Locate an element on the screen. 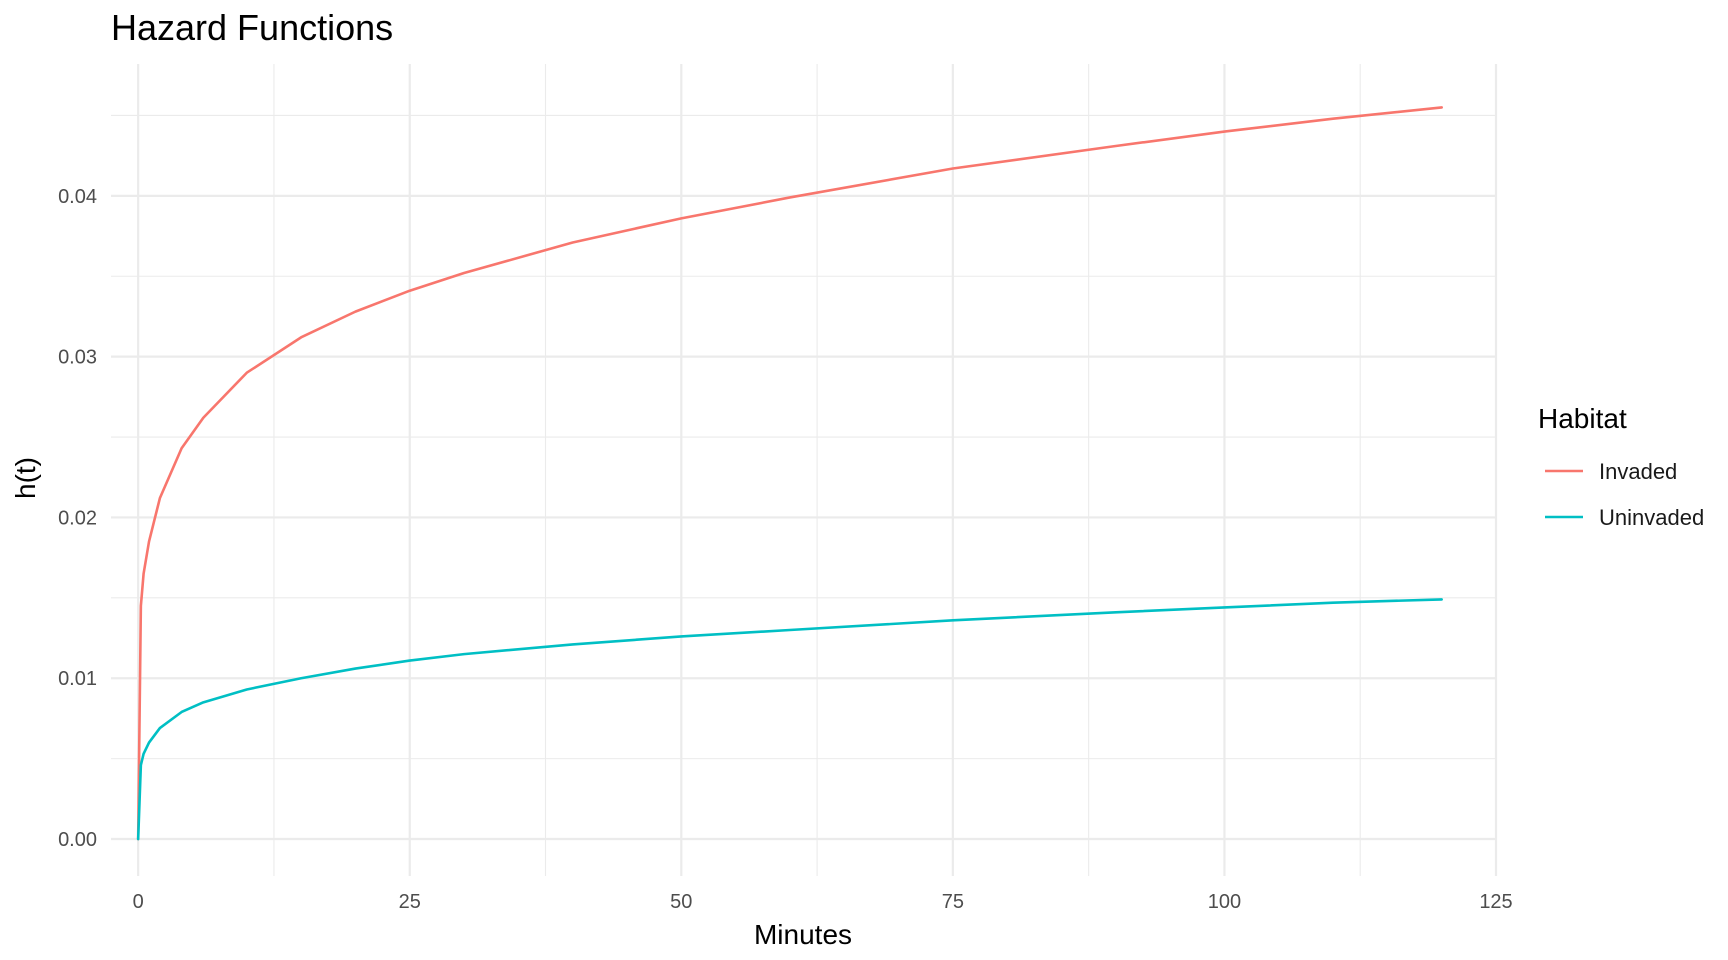 The width and height of the screenshot is (1728, 960). legend: Habitat Invaded Uninvaded is located at coordinates (1621, 466).